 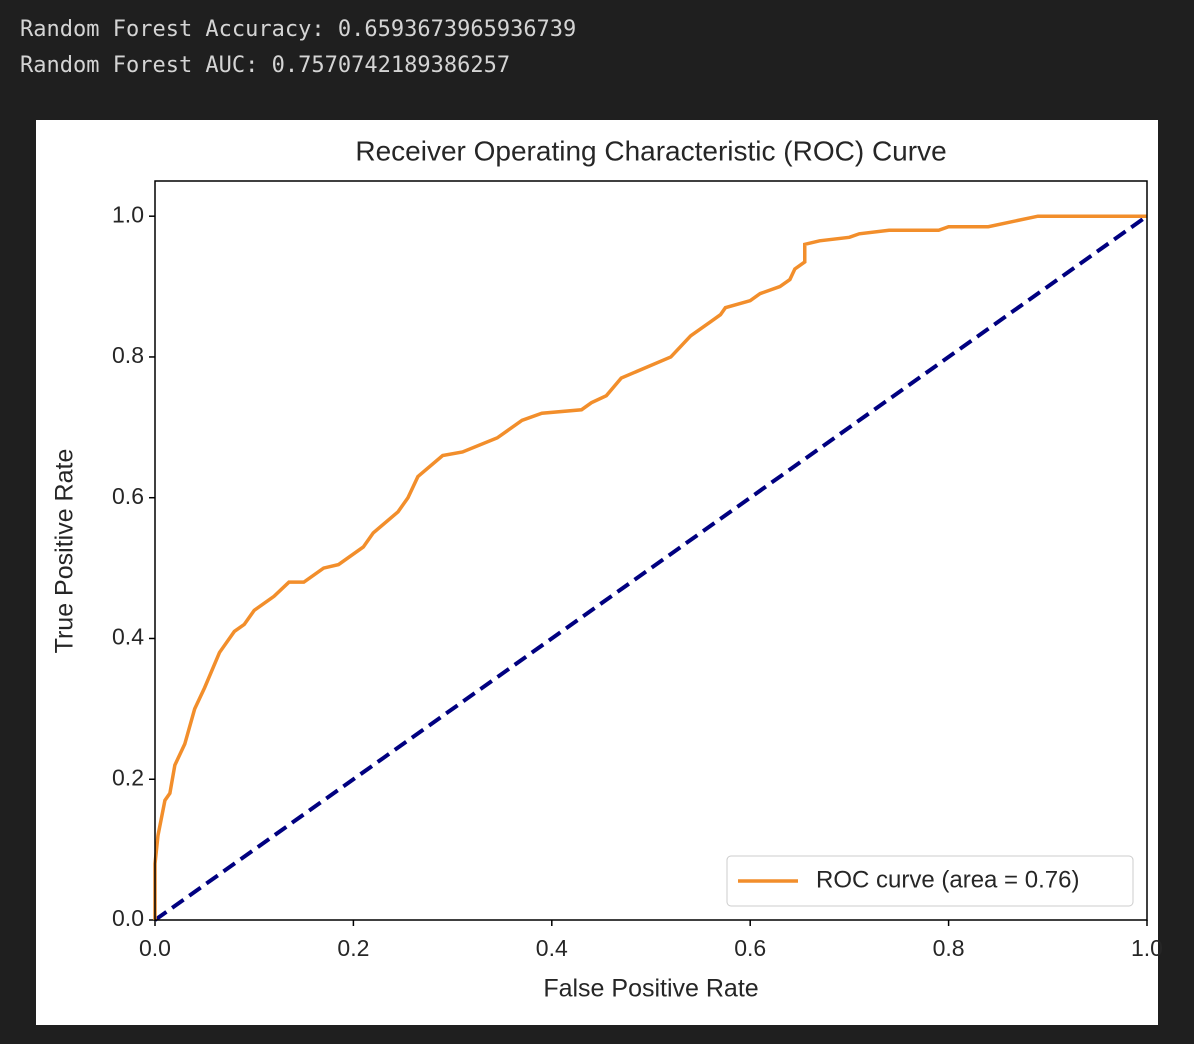 I want to click on y-tick-label: 0.6, so click(x=128, y=496).